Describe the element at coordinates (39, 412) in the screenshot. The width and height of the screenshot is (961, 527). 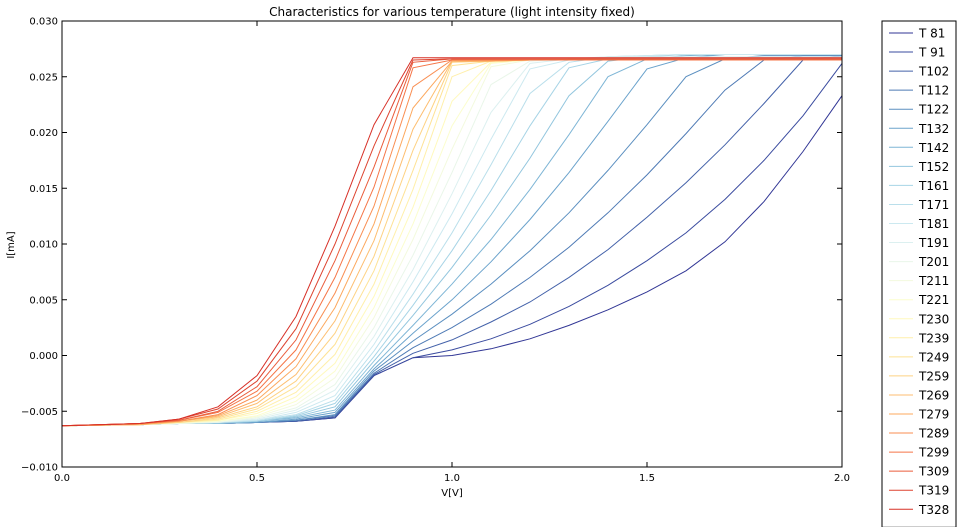
I see `y-tick-label: −0.005` at that location.